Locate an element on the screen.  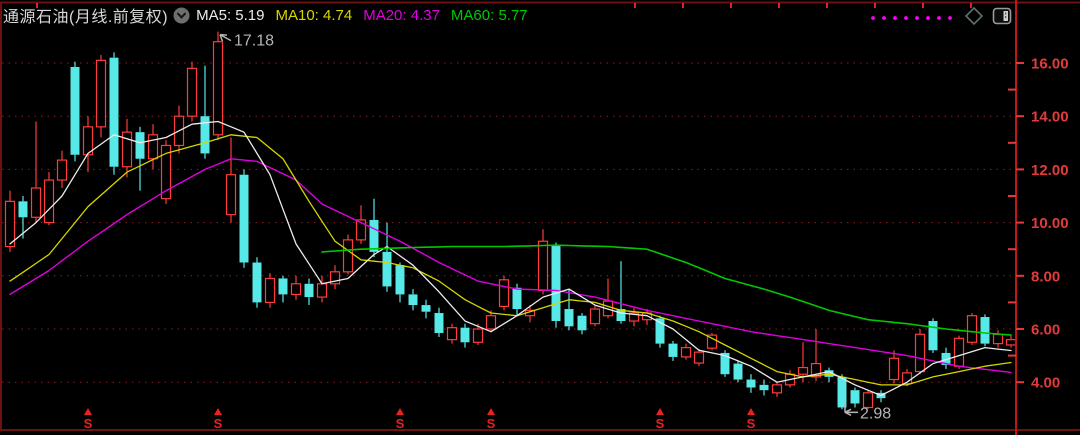
ma-legend: MA5: 5.19 MA10: 4.74 MA20: 4.37 MA60: 5.77 is located at coordinates (367, 15).